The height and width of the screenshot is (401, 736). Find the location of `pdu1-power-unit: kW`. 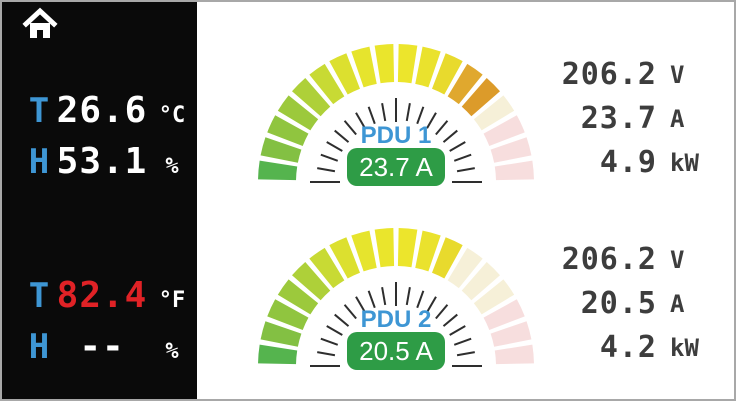

pdu1-power-unit: kW is located at coordinates (684, 163).